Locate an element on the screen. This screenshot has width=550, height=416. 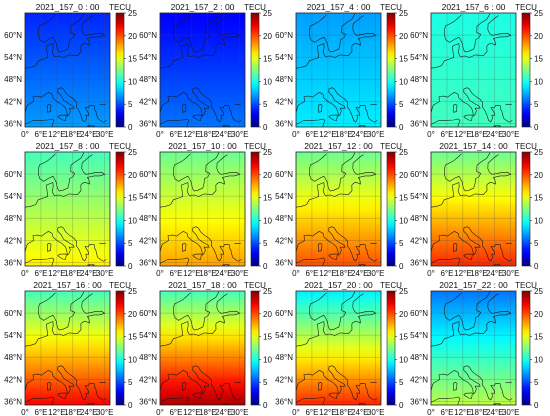
panel-title: 2021_157_8 : 00 is located at coordinates (68, 146).